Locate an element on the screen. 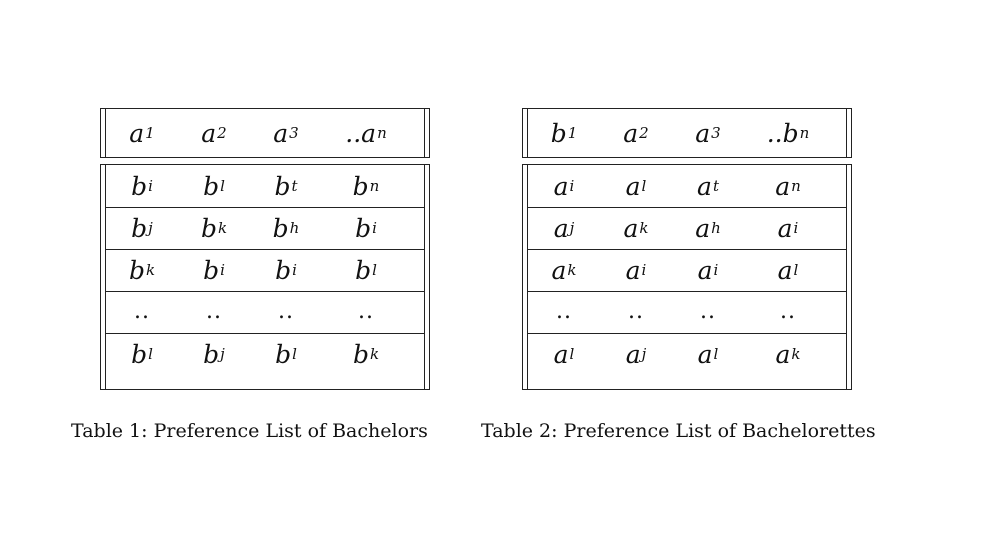 This screenshot has height=534, width=984. cell-subscript: k is located at coordinates (150, 269).